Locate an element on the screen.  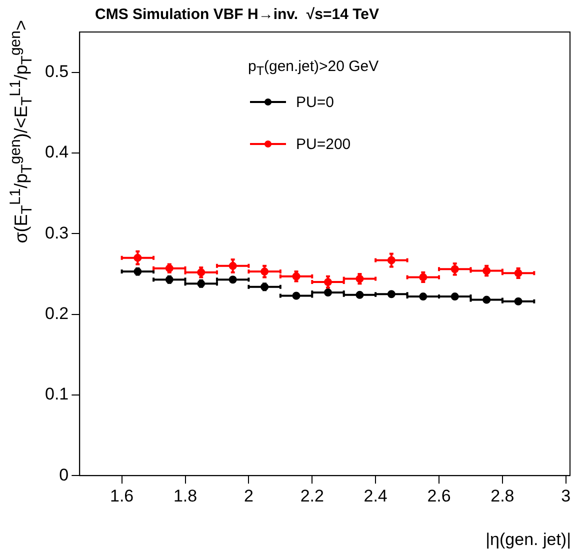
y-tick-label: 0.5 is located at coordinates (56, 72).